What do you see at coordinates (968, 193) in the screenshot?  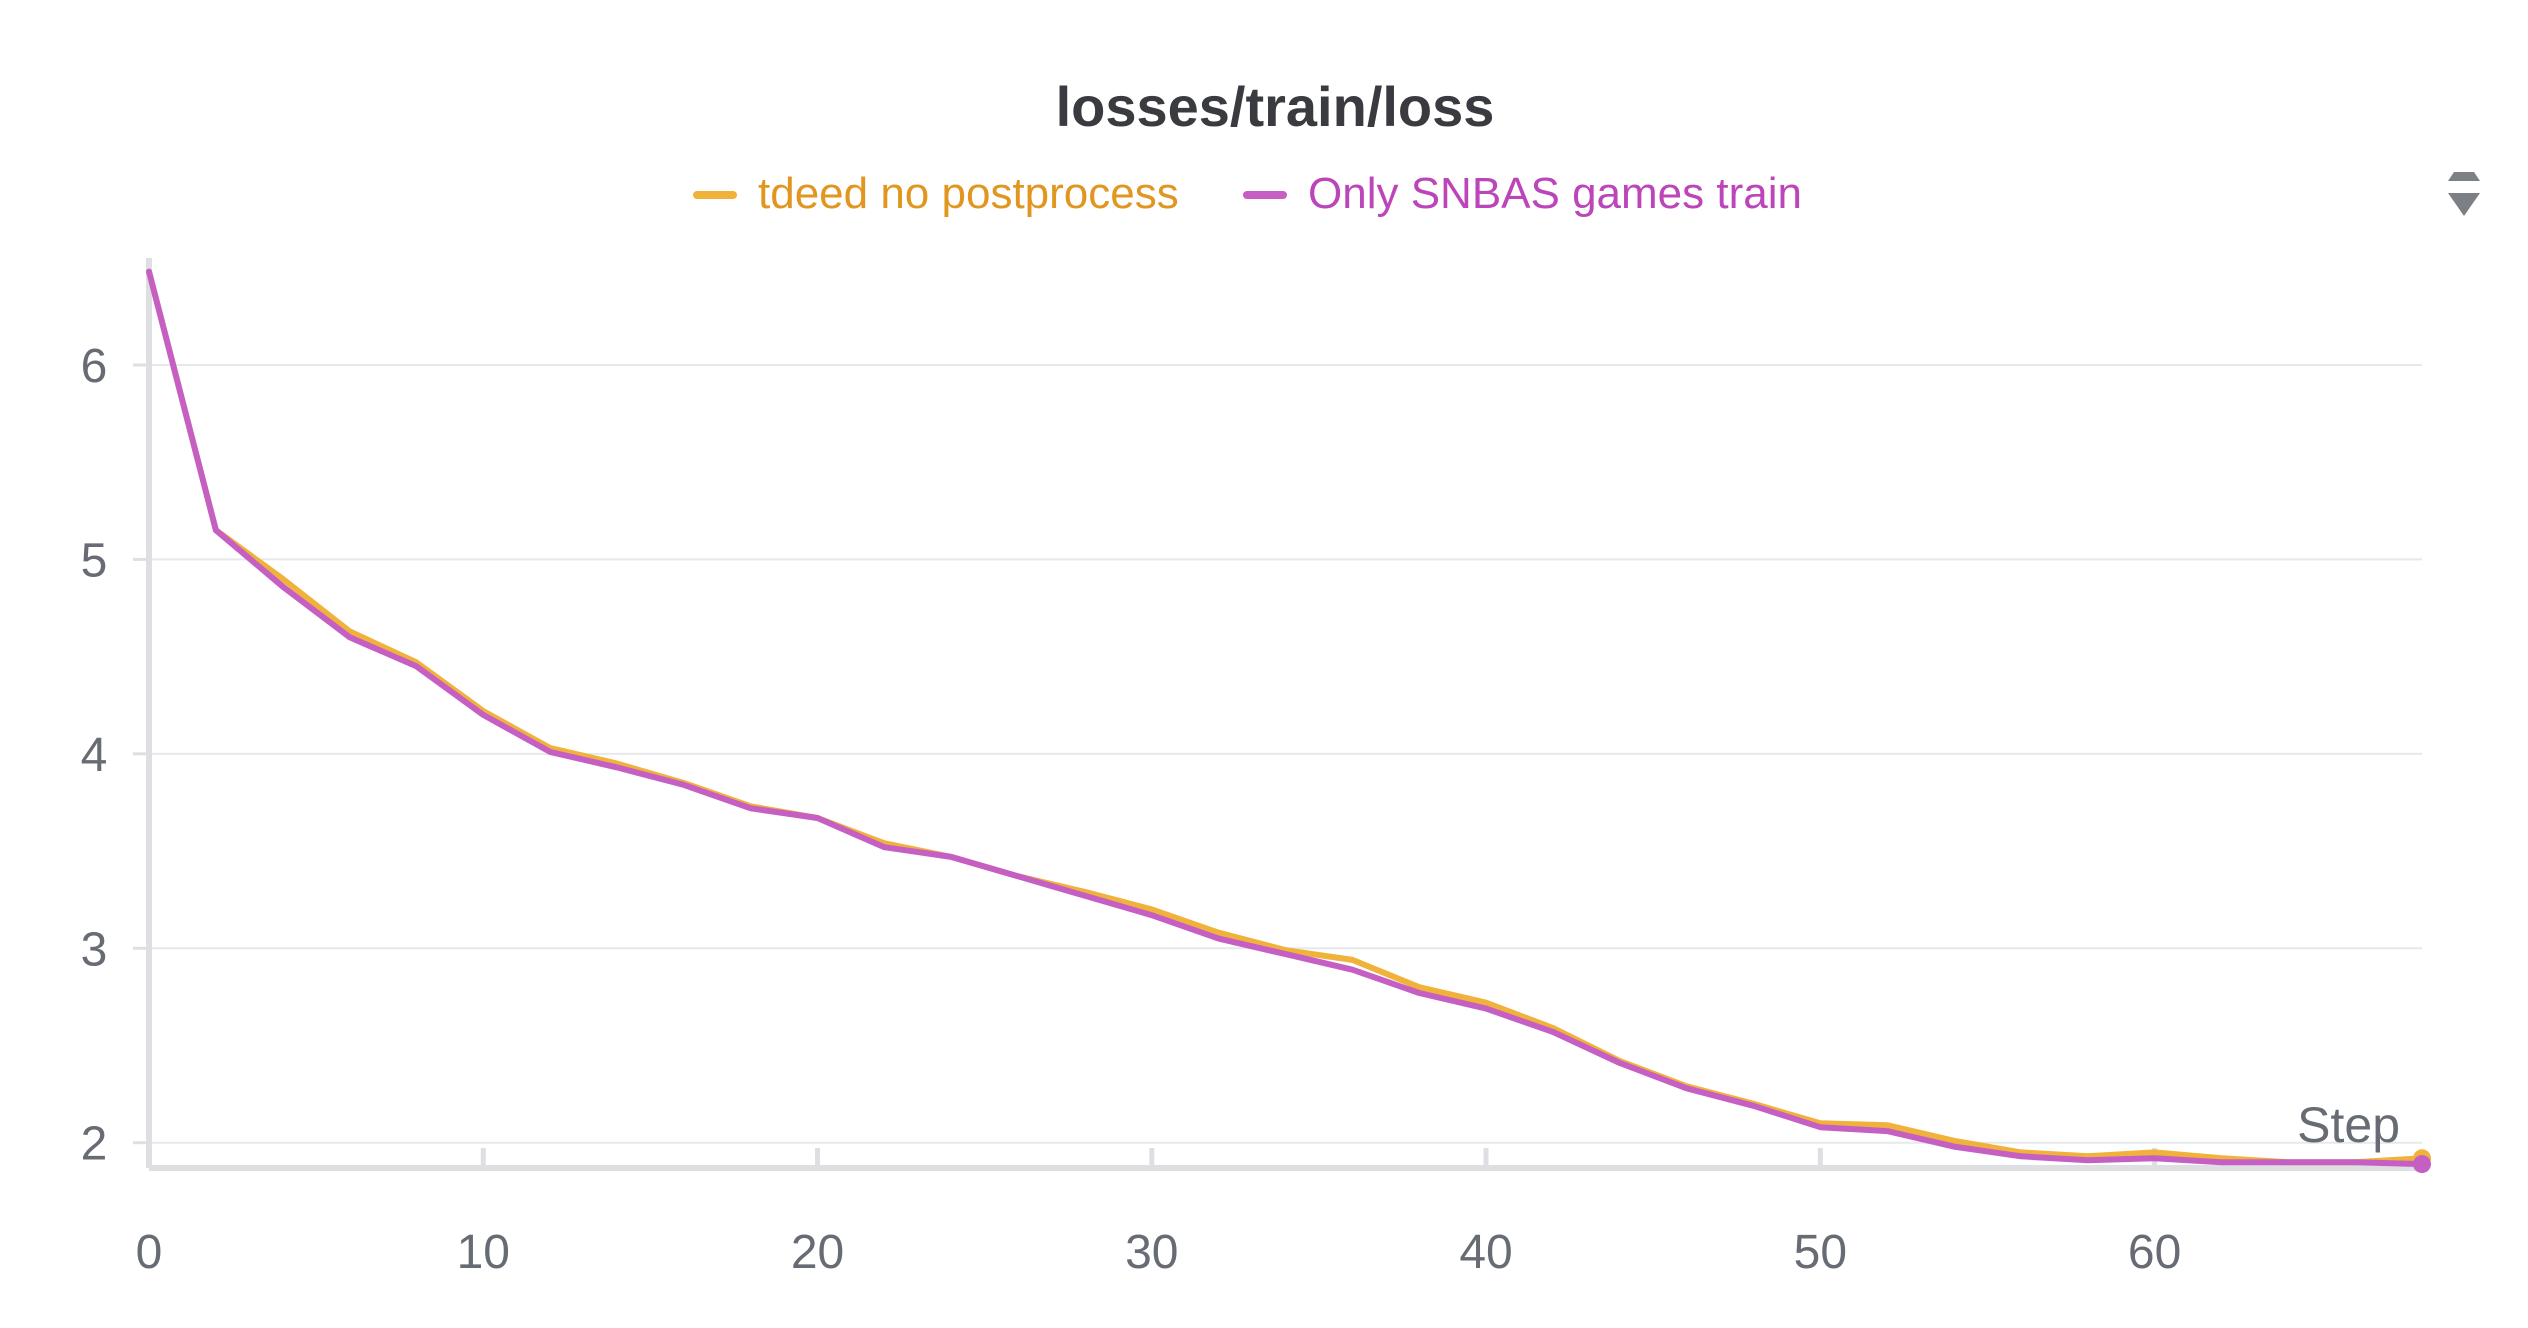 I see `legend-label-0: tdeed no postprocess` at bounding box center [968, 193].